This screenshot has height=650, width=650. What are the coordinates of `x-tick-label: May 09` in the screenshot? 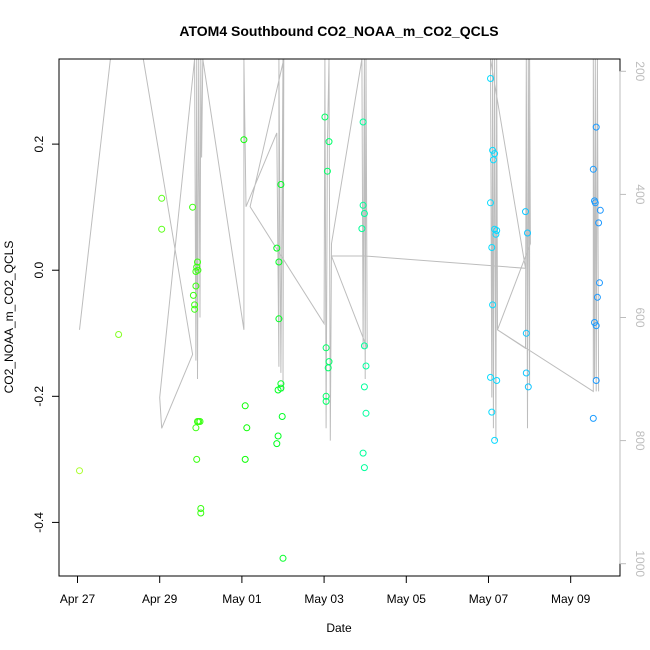 It's located at (571, 599).